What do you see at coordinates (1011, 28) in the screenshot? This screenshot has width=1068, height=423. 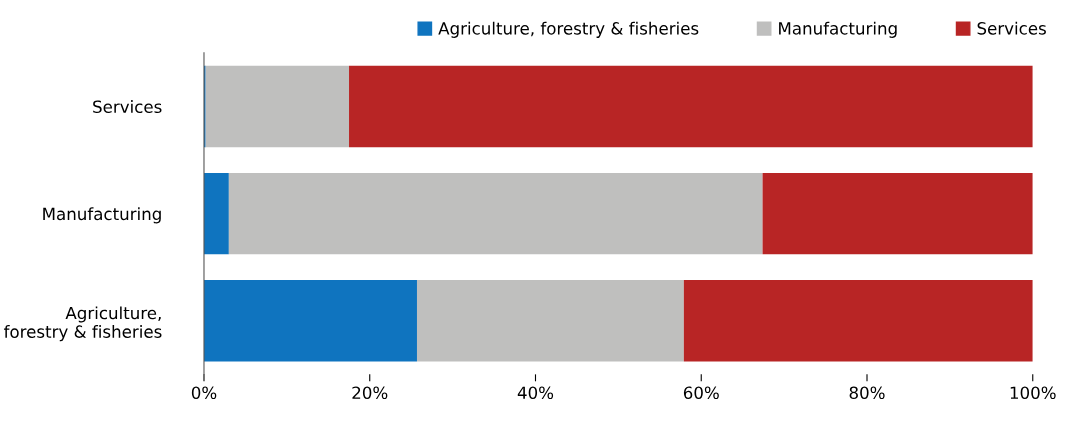 I see `legend-label: Services` at bounding box center [1011, 28].